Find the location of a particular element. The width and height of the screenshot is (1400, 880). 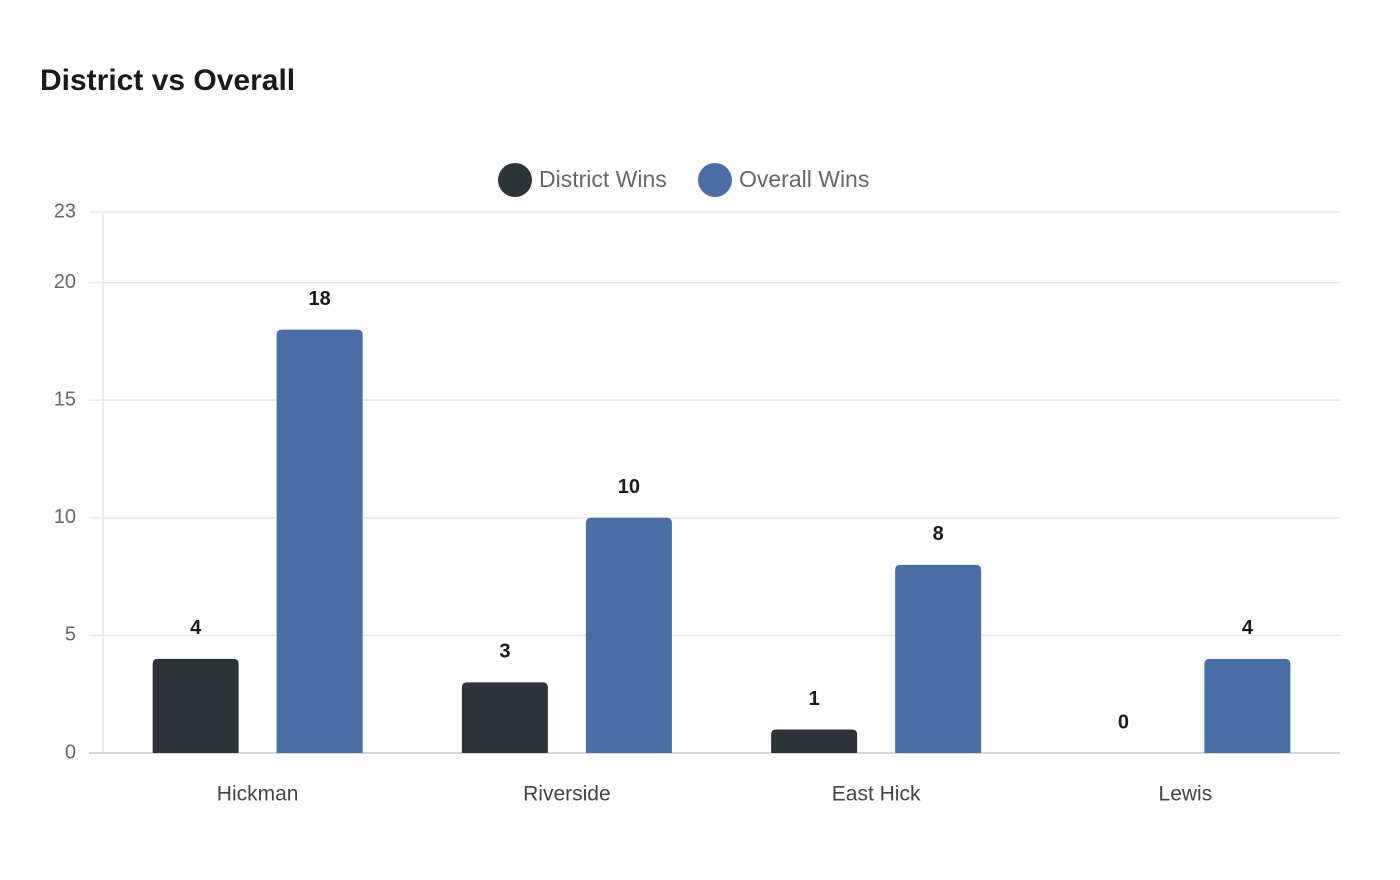

y-tick-label: 0 is located at coordinates (70, 752).